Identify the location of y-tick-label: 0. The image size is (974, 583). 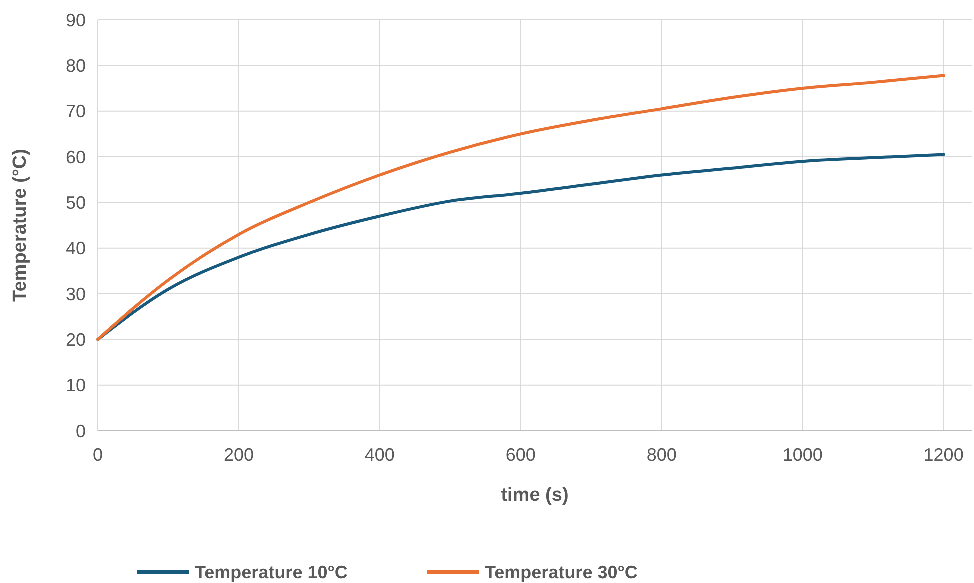
(81, 431).